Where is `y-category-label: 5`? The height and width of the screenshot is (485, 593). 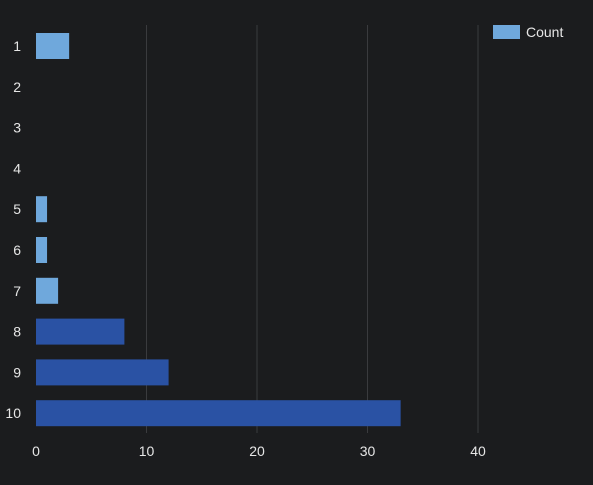 y-category-label: 5 is located at coordinates (17, 209).